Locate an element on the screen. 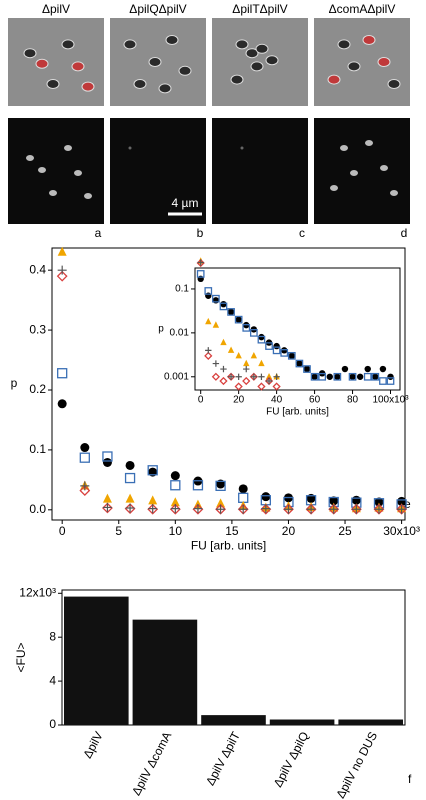 This screenshot has width=426, height=800. y-axis-label: p is located at coordinates (14, 383).